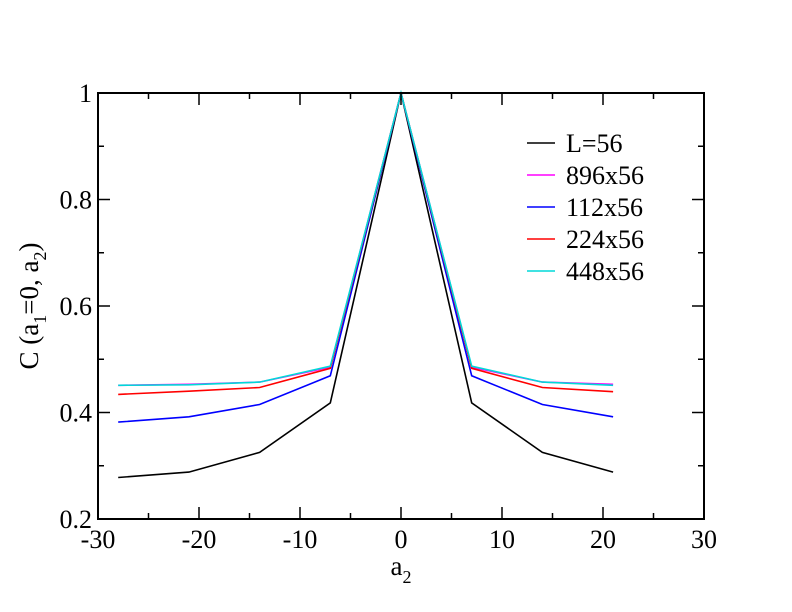 This screenshot has height=612, width=792. I want to click on x-axis-title: a2, so click(401, 569).